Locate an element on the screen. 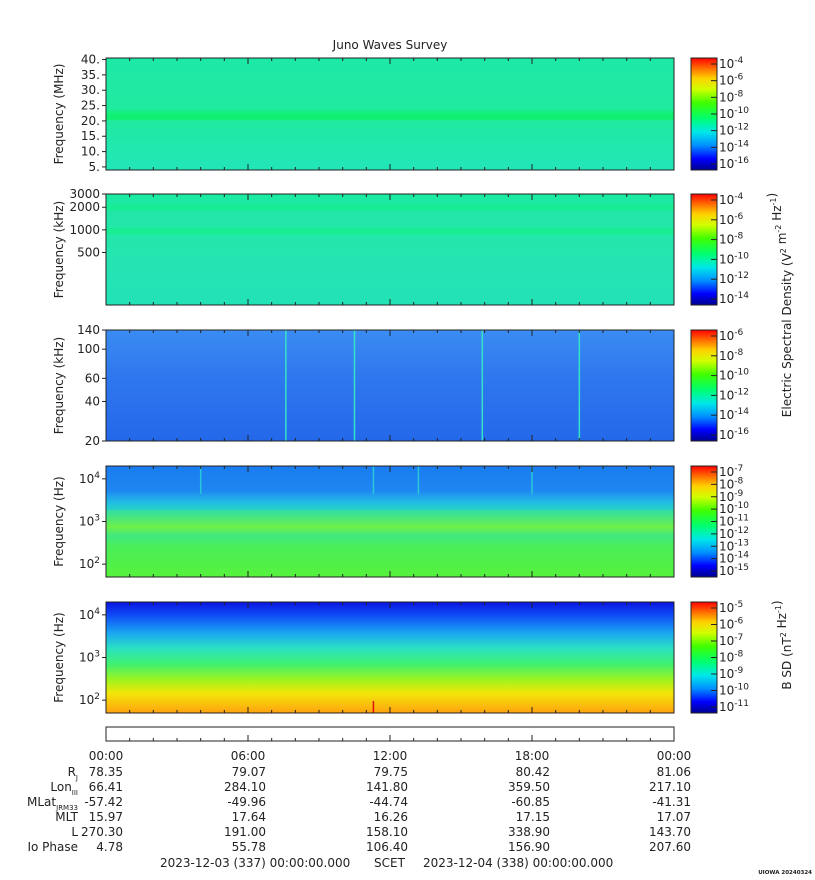 This screenshot has width=815, height=880. footer-start-time: 2023-12-03 (337) 00:00:00.000 is located at coordinates (255, 863).